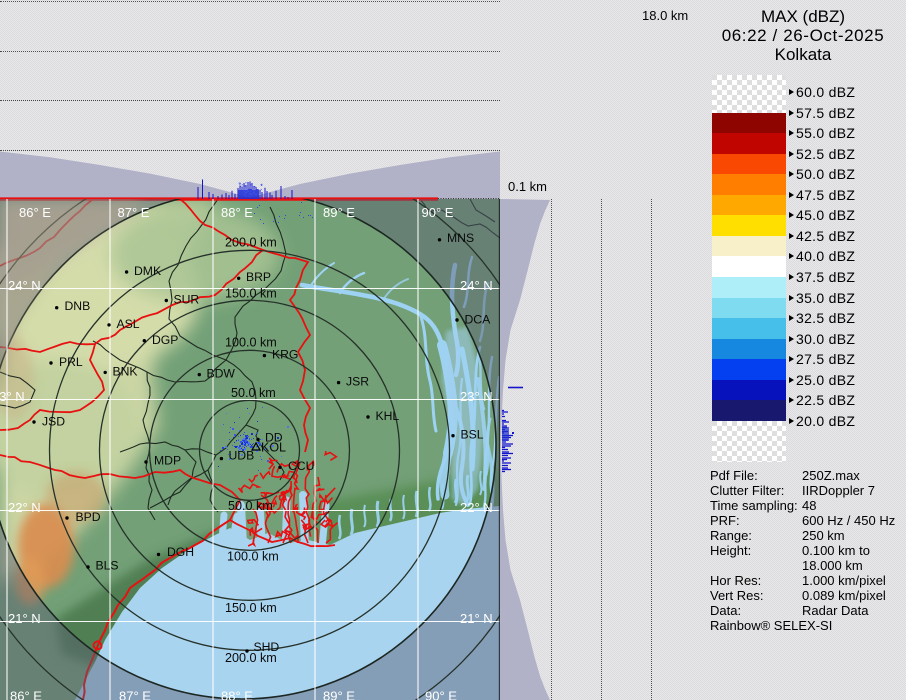 The width and height of the screenshot is (906, 700). Describe the element at coordinates (180, 552) in the screenshot. I see `svg-text: DGH` at that location.